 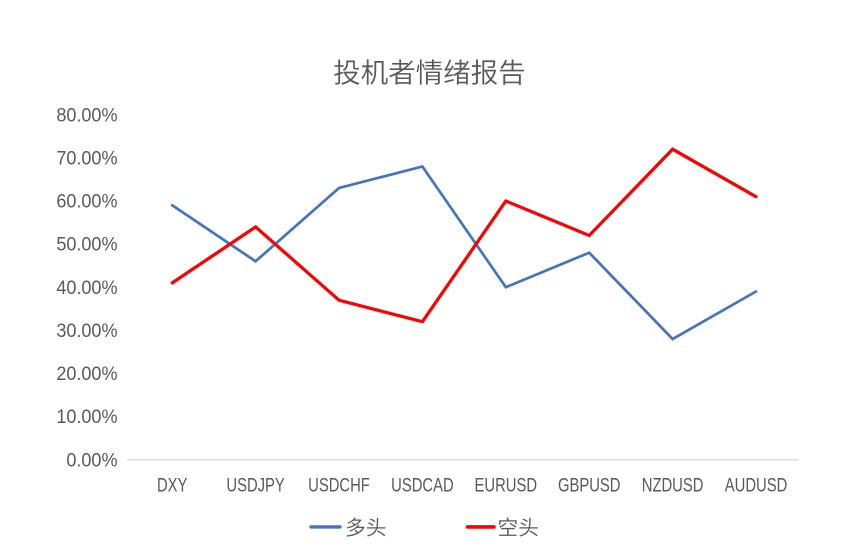 What do you see at coordinates (255, 485) in the screenshot?
I see `svg-text: USDJPY` at bounding box center [255, 485].